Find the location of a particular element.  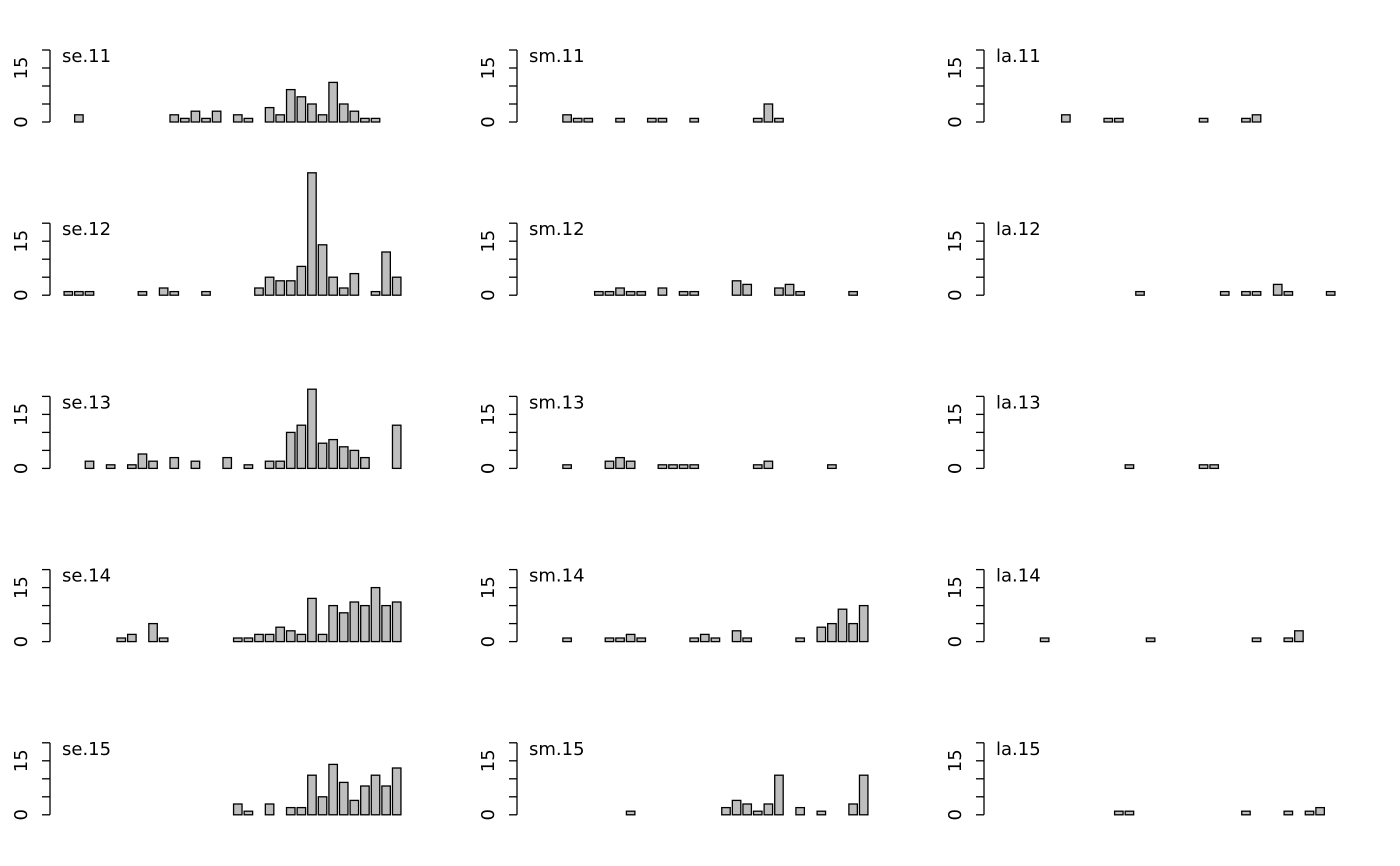

panel-title: la.15 is located at coordinates (1018, 749).